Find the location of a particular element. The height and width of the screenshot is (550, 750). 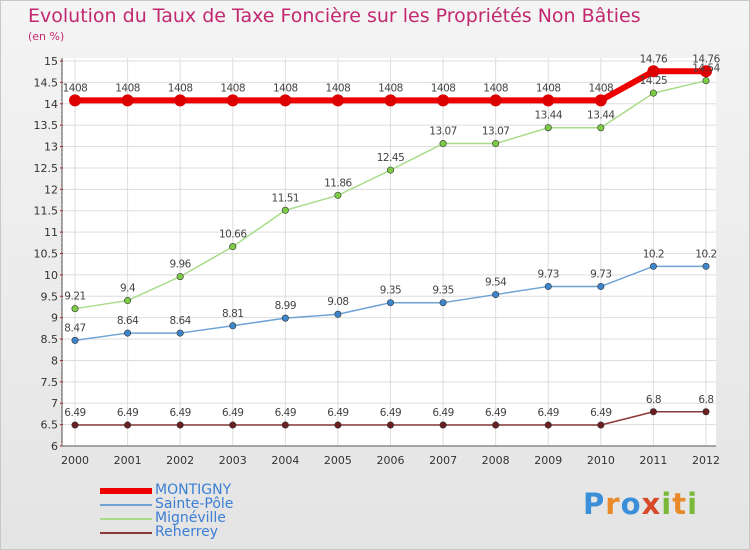

y-tick-label: 14.5 is located at coordinates (46, 82).